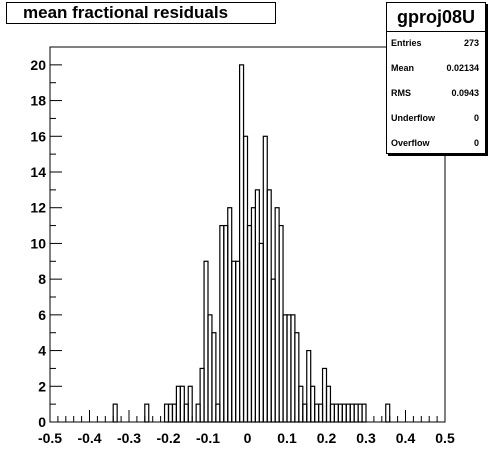 The image size is (496, 472). I want to click on stats-label: RMS, so click(401, 93).